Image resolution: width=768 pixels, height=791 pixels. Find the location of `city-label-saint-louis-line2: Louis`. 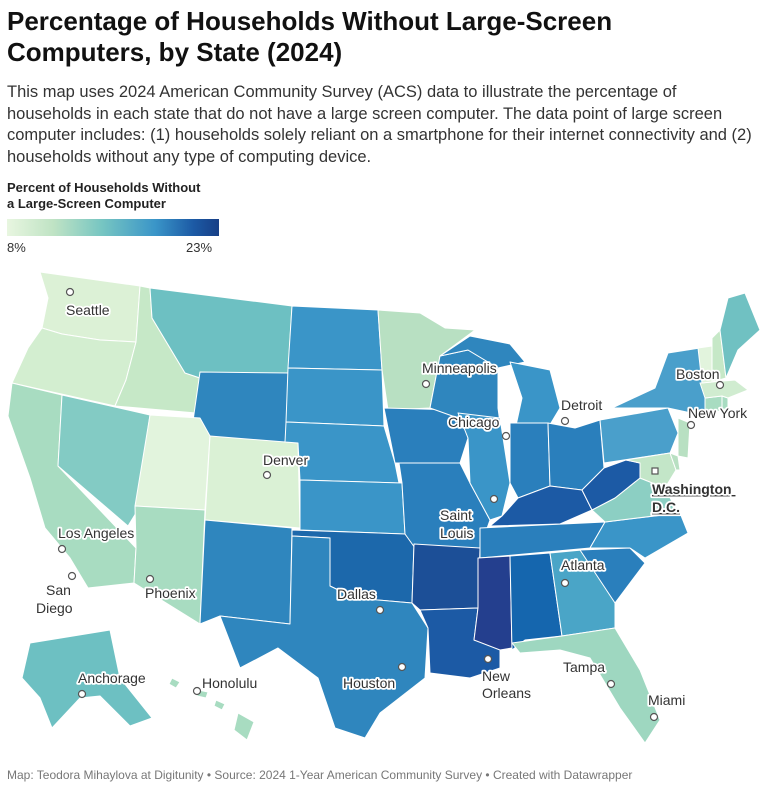

city-label-saint-louis-line2: Louis is located at coordinates (456, 533).